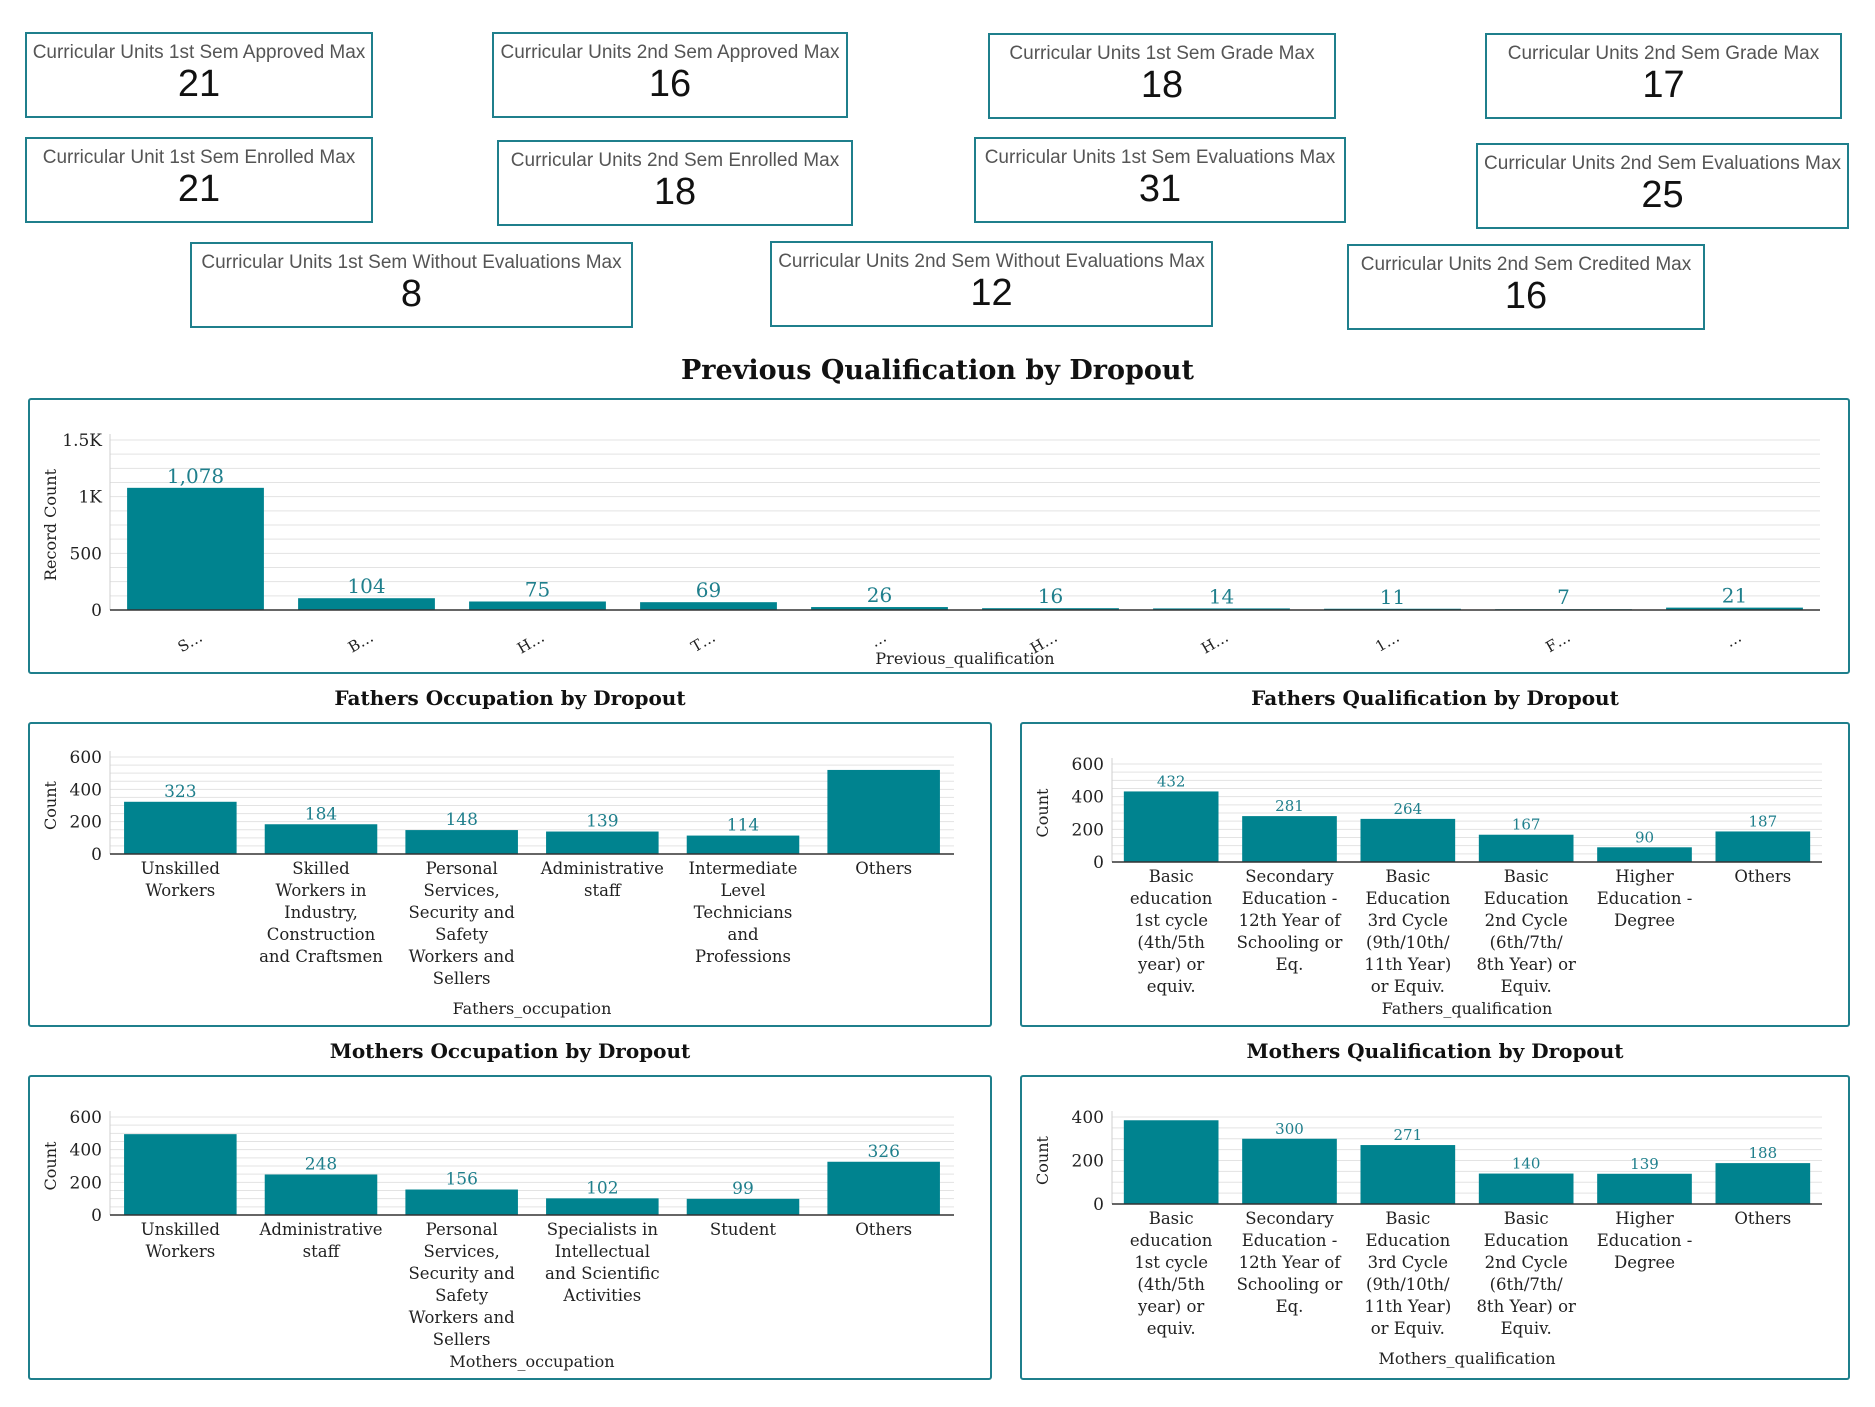 The width and height of the screenshot is (1875, 1407). Describe the element at coordinates (1563, 597) in the screenshot. I see `data-label: 7` at that location.